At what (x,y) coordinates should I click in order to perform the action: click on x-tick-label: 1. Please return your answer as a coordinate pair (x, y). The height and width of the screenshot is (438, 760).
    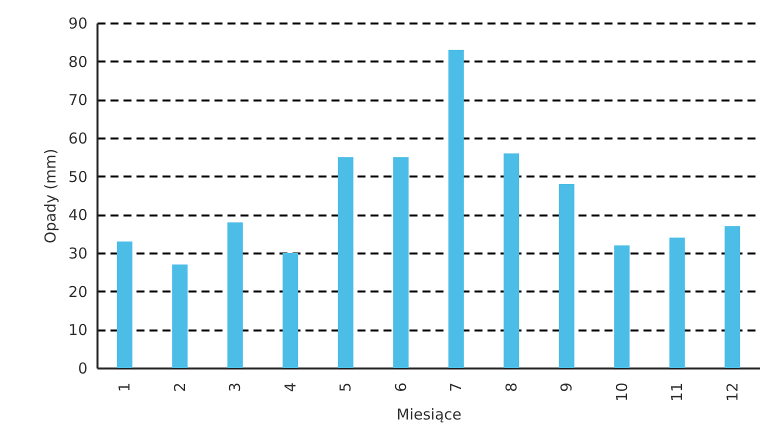
    Looking at the image, I should click on (125, 387).